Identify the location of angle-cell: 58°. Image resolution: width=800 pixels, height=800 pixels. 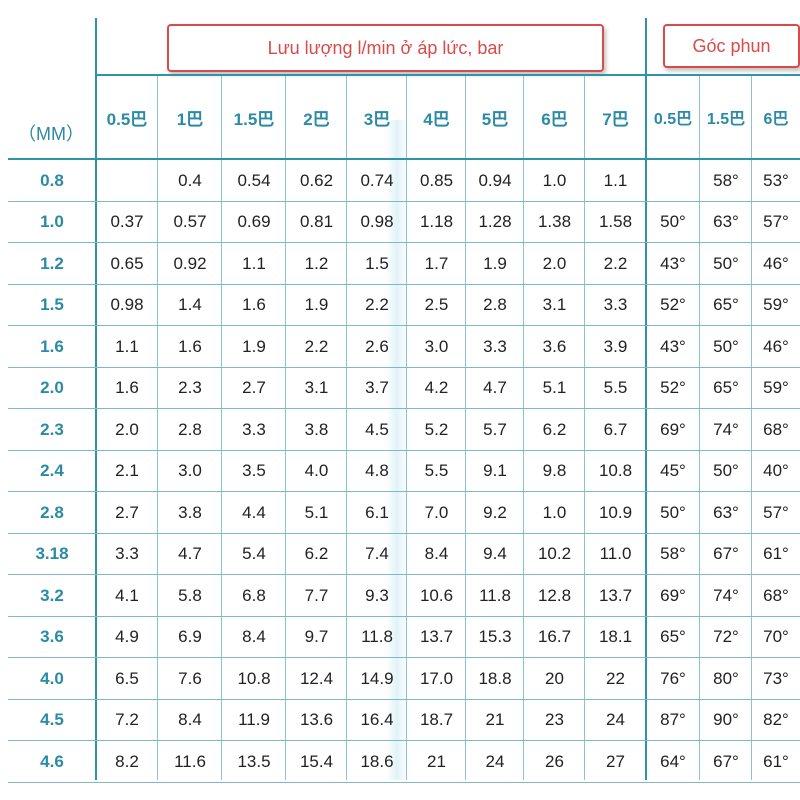
(726, 180).